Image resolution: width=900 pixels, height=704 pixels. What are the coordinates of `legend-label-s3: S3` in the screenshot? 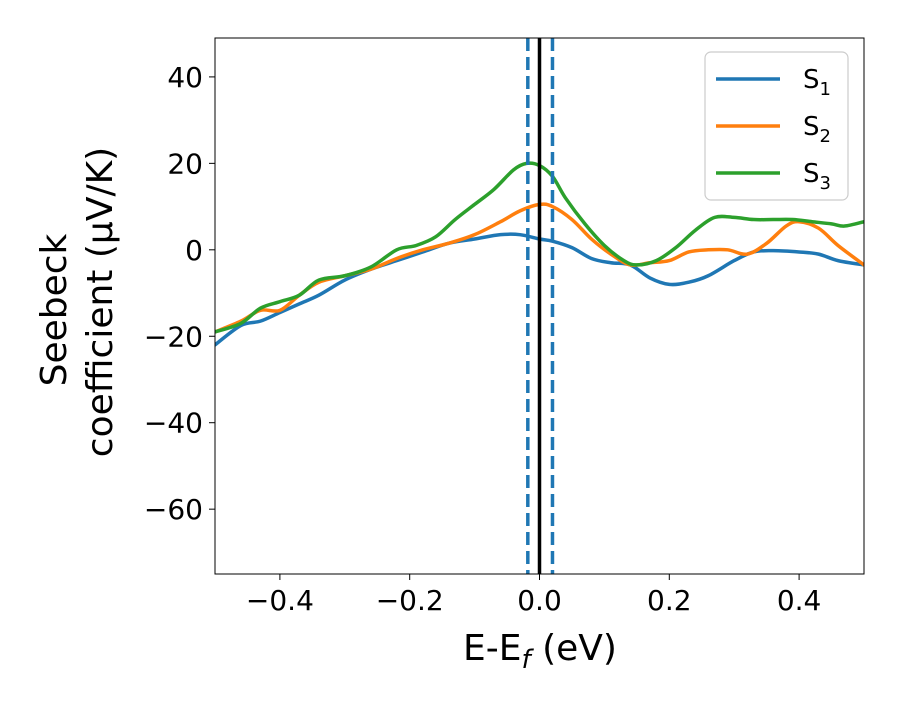 It's located at (817, 176).